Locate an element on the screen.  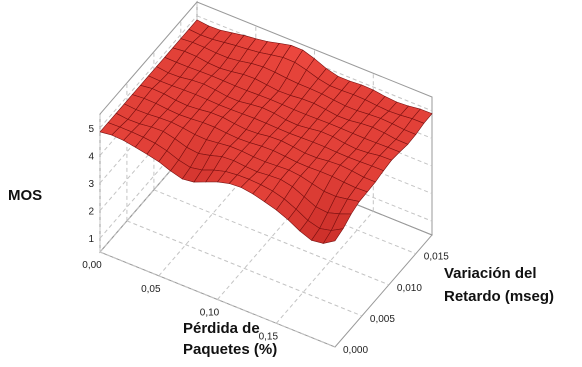
x-axis-label-line2: Paquetes (%) is located at coordinates (230, 349).